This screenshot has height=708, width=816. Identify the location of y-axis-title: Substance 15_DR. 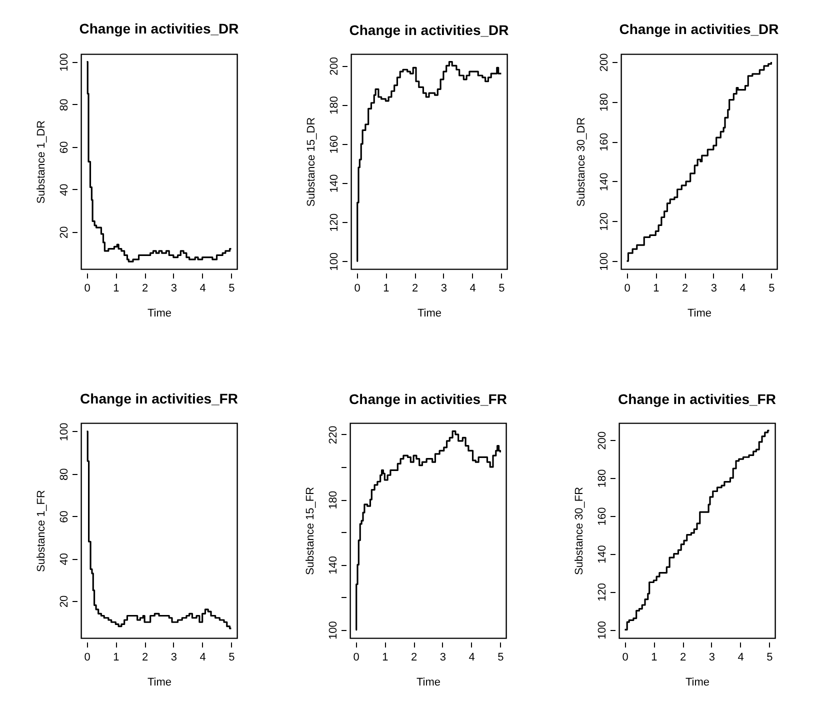
(312, 162).